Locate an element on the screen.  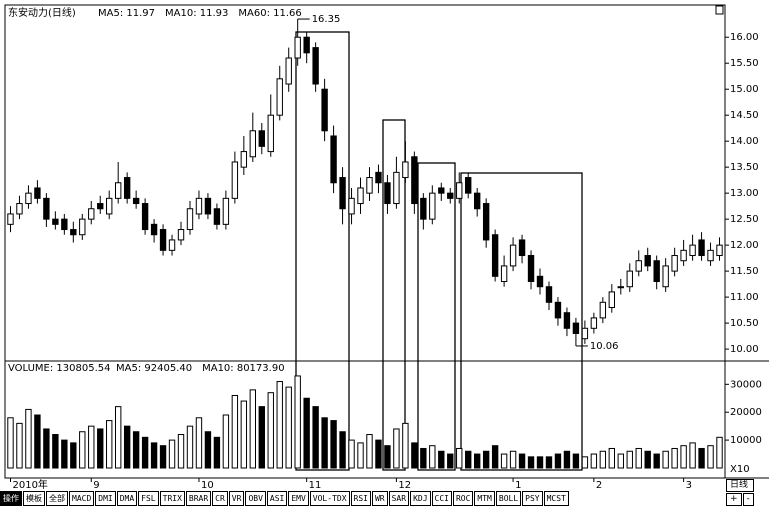
indicator-tab: BOLL is located at coordinates (508, 498).